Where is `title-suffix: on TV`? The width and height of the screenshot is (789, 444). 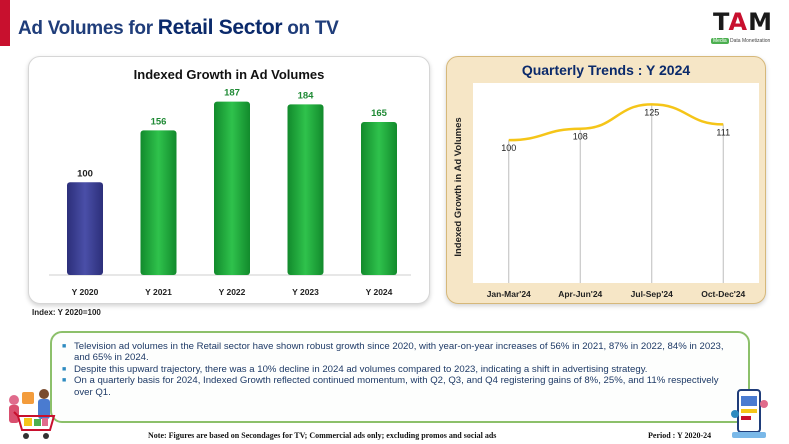 title-suffix: on TV is located at coordinates (310, 28).